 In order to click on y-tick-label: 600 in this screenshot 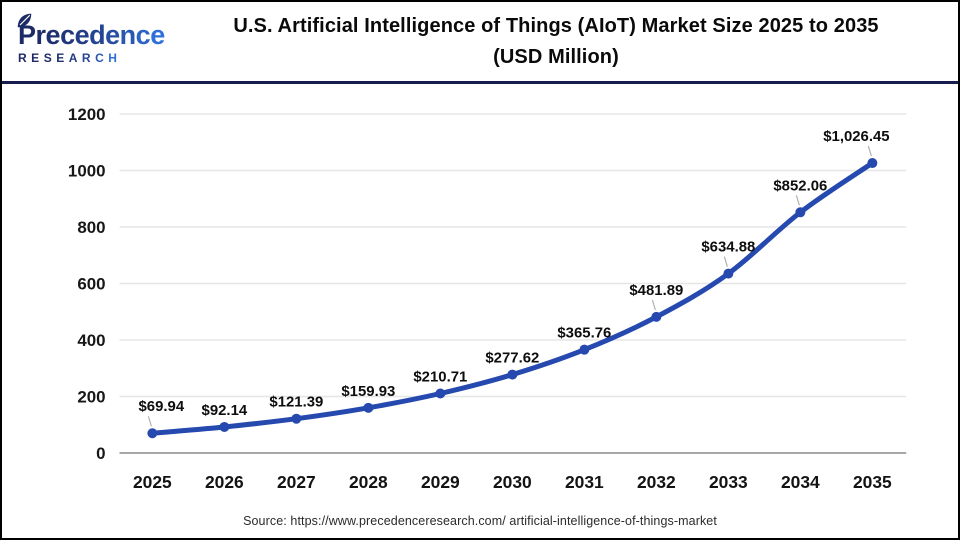, I will do `click(91, 283)`.